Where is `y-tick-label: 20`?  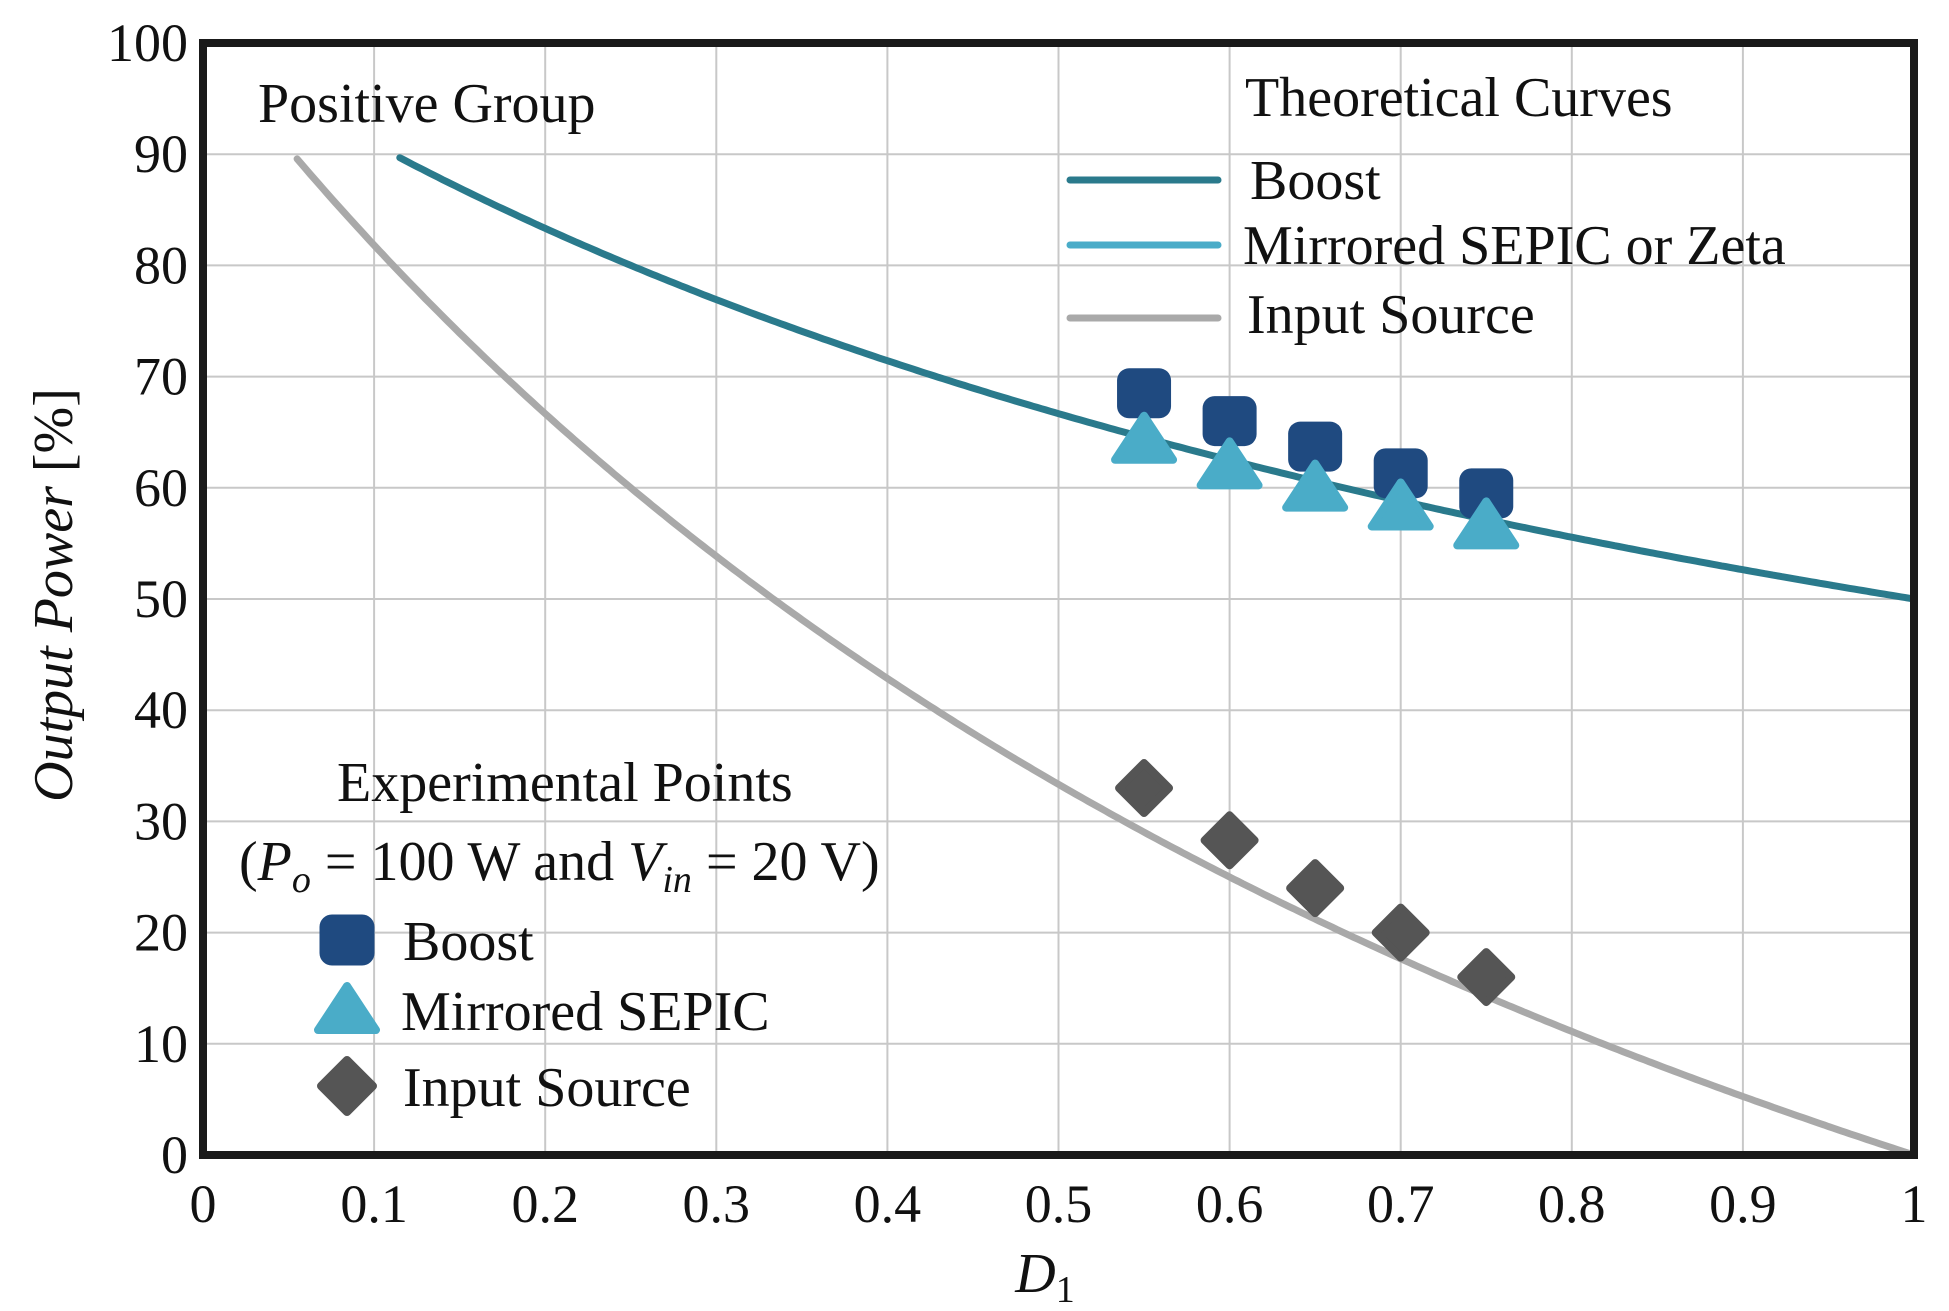
y-tick-label: 20 is located at coordinates (161, 933).